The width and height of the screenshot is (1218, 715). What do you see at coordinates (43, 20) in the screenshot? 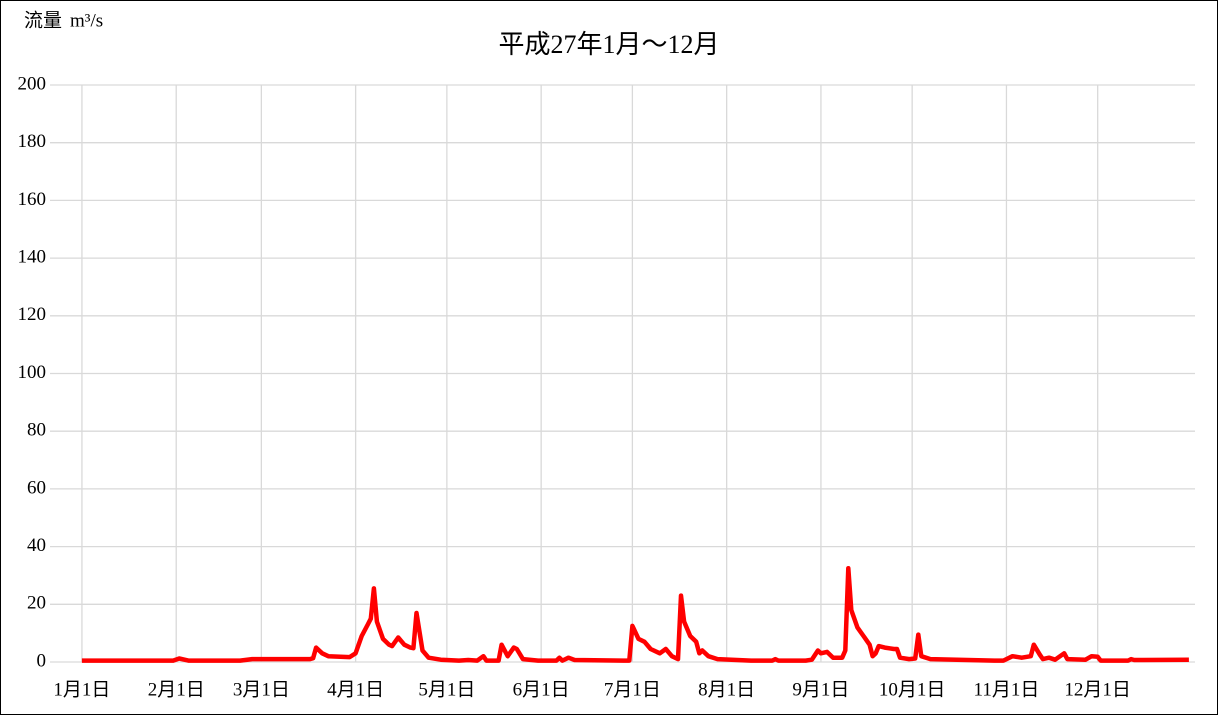
I see `y-axis-label: 流量` at bounding box center [43, 20].